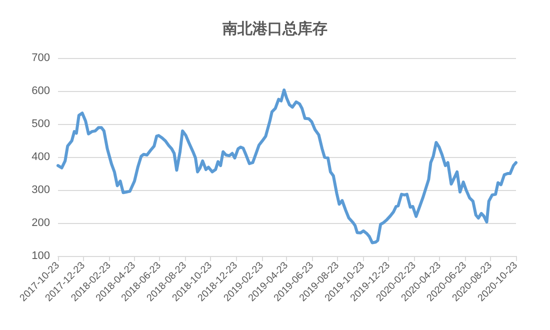 This screenshot has height=330, width=550. What do you see at coordinates (41, 223) in the screenshot?
I see `y-tick-label: 200` at bounding box center [41, 223].